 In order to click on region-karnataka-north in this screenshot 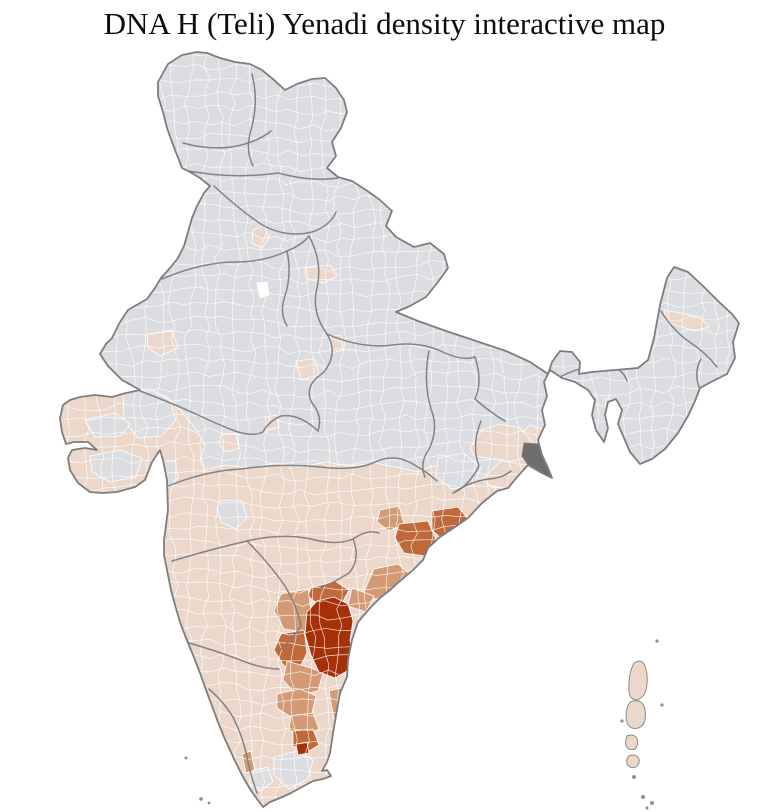, I will do `click(232, 514)`.